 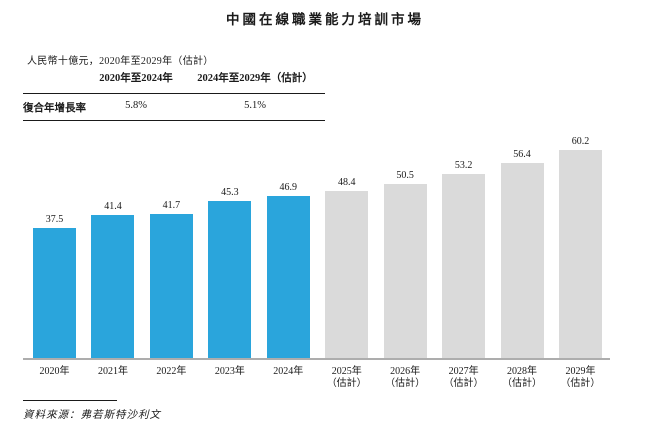 What do you see at coordinates (113, 206) in the screenshot?
I see `bar-value-label: 41.4` at bounding box center [113, 206].